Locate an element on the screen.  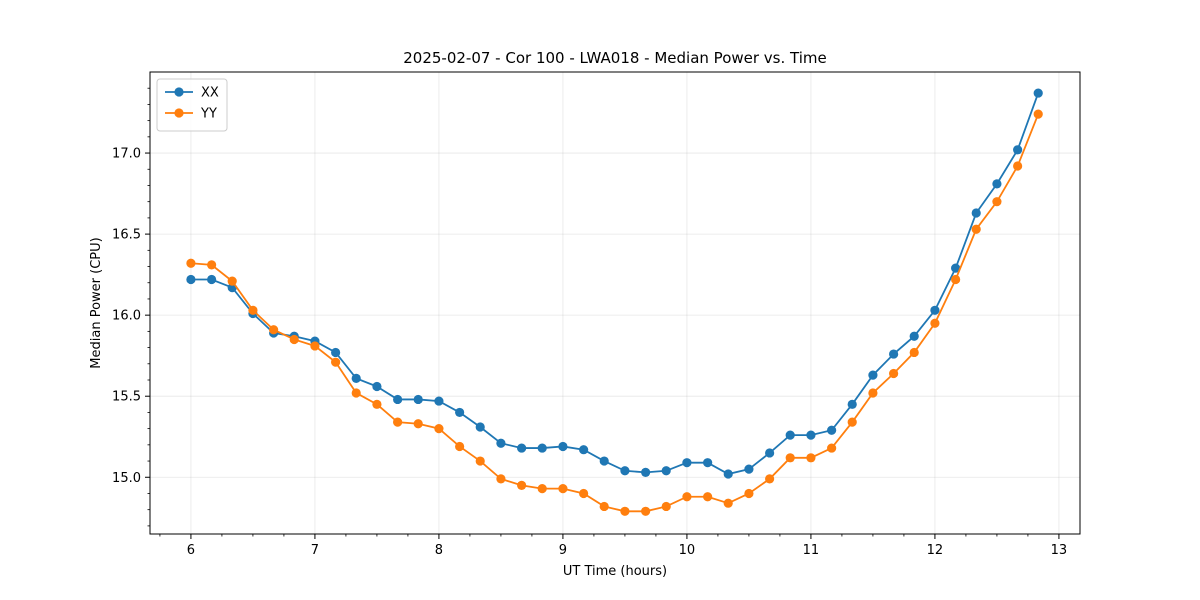
y-axis-label: Median Power (CPU) is located at coordinates (96, 302).